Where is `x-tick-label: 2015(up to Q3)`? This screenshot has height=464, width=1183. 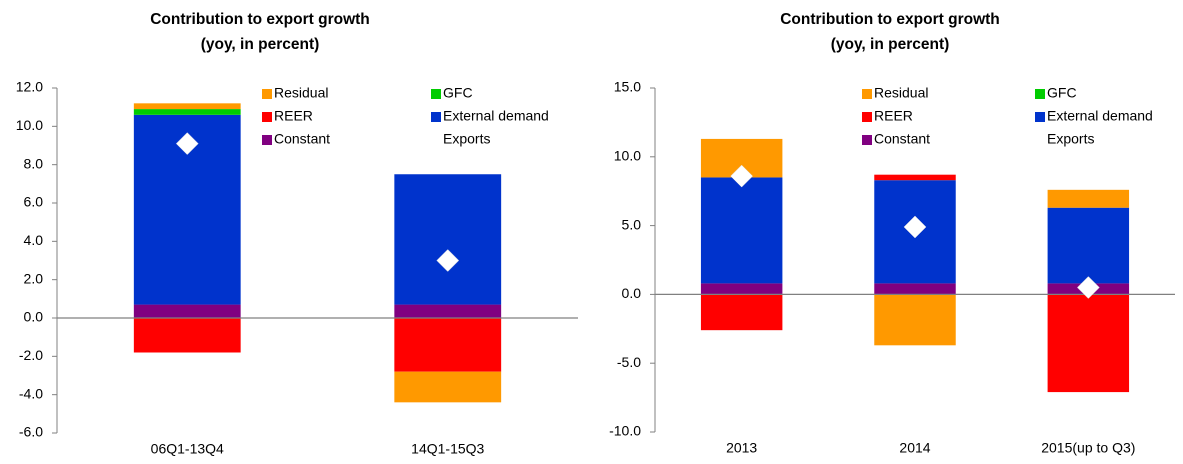
x-tick-label: 2015(up to Q3) is located at coordinates (1088, 448).